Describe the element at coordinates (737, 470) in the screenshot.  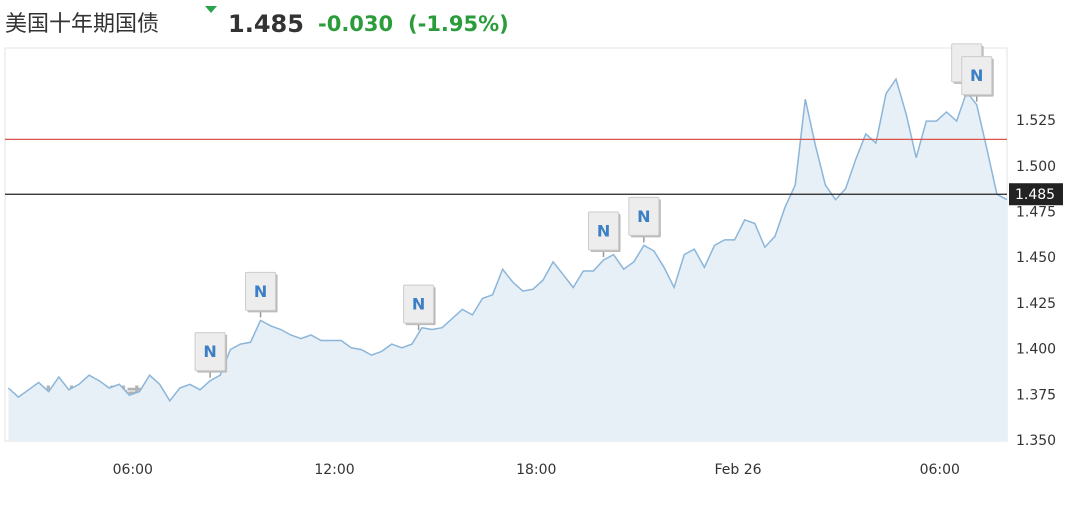
I see `x-tick-label: Feb 26` at that location.